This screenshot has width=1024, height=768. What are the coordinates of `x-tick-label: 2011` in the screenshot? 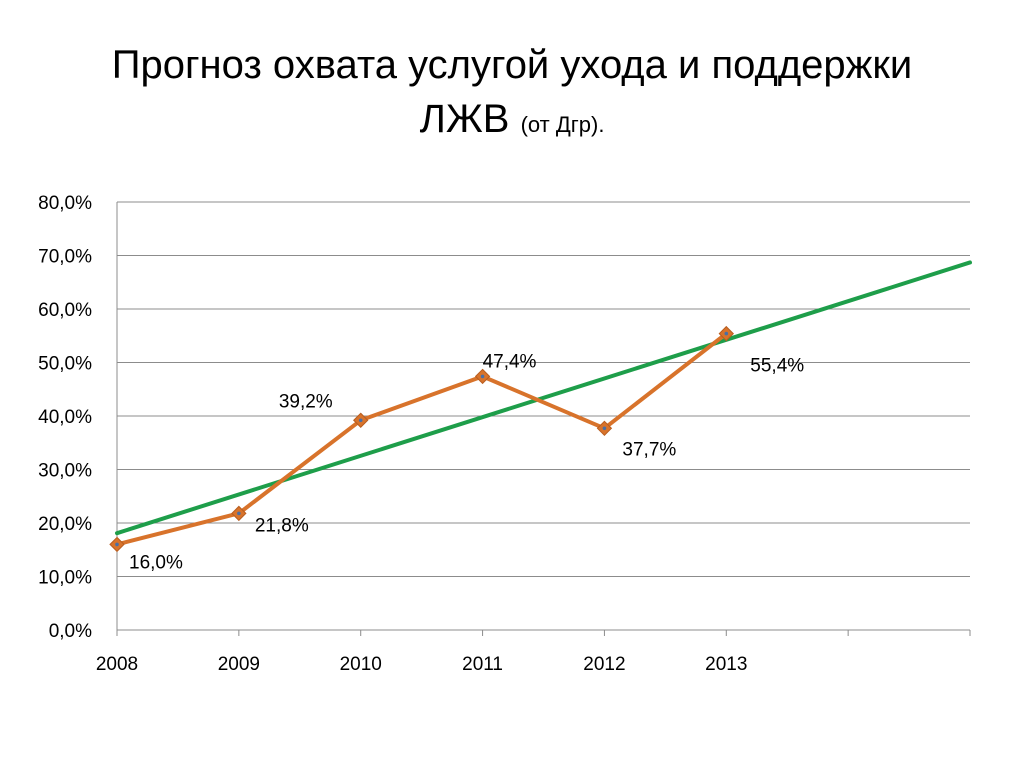 It's located at (482, 664).